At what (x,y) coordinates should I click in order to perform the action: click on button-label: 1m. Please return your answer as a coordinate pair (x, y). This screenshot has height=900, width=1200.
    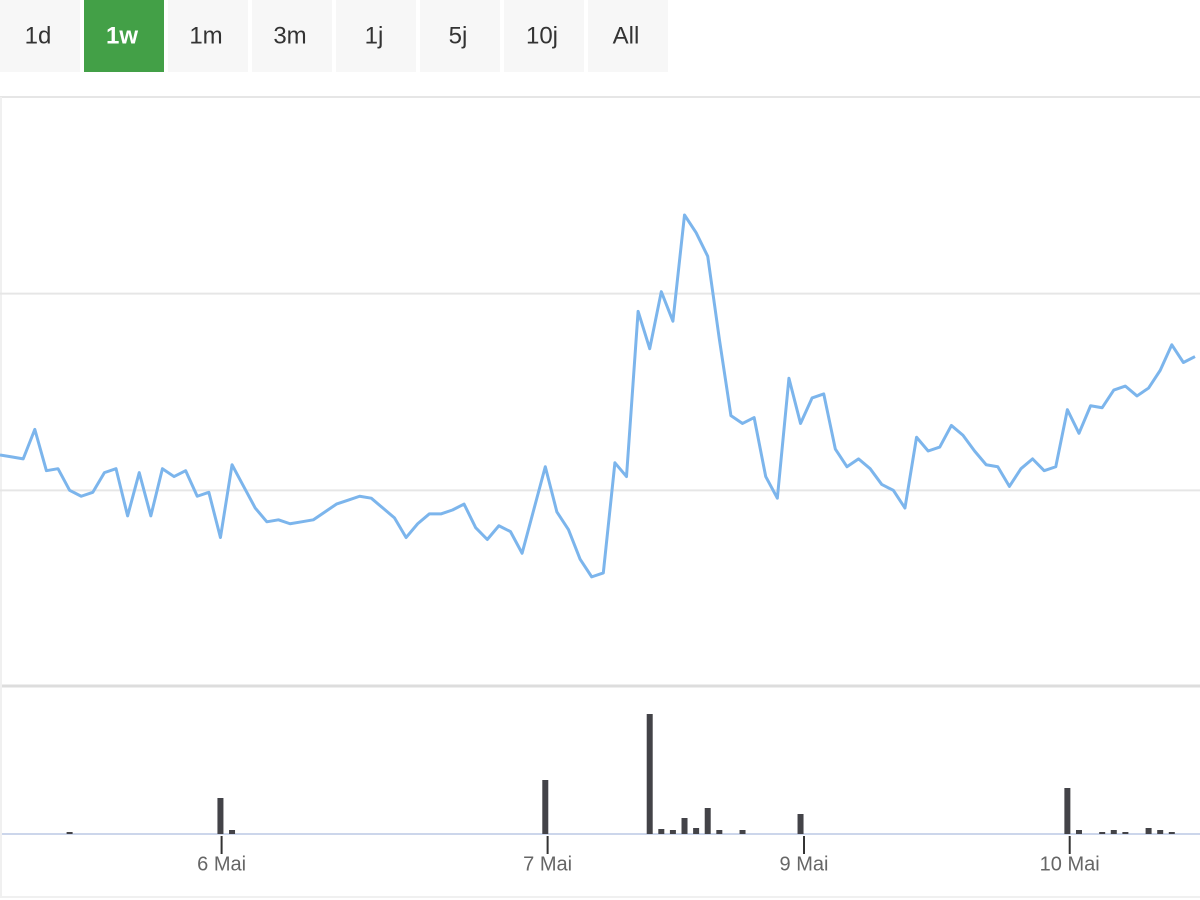
    Looking at the image, I should click on (205, 35).